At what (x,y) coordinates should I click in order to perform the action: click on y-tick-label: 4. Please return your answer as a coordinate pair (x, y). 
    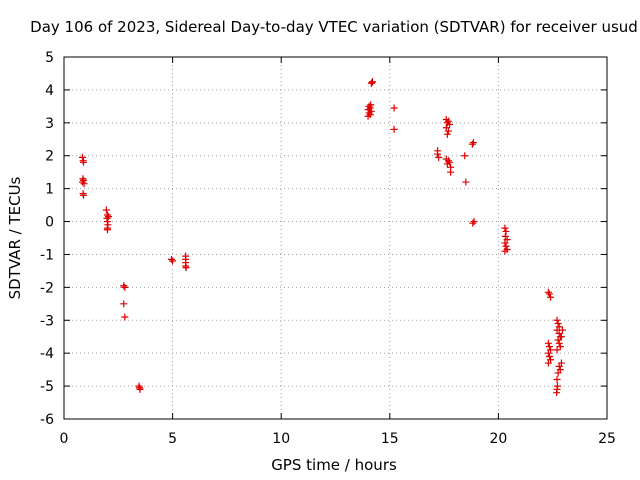
    Looking at the image, I should click on (49, 91).